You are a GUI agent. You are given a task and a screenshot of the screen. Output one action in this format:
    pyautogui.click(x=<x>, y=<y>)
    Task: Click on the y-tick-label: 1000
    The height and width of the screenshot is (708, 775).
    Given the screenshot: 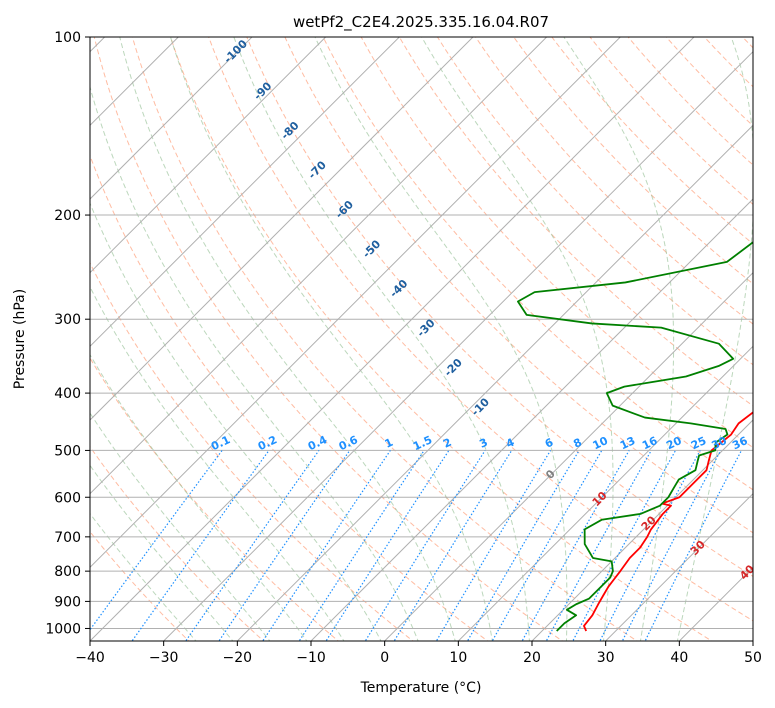 What is the action you would take?
    pyautogui.click(x=63, y=629)
    